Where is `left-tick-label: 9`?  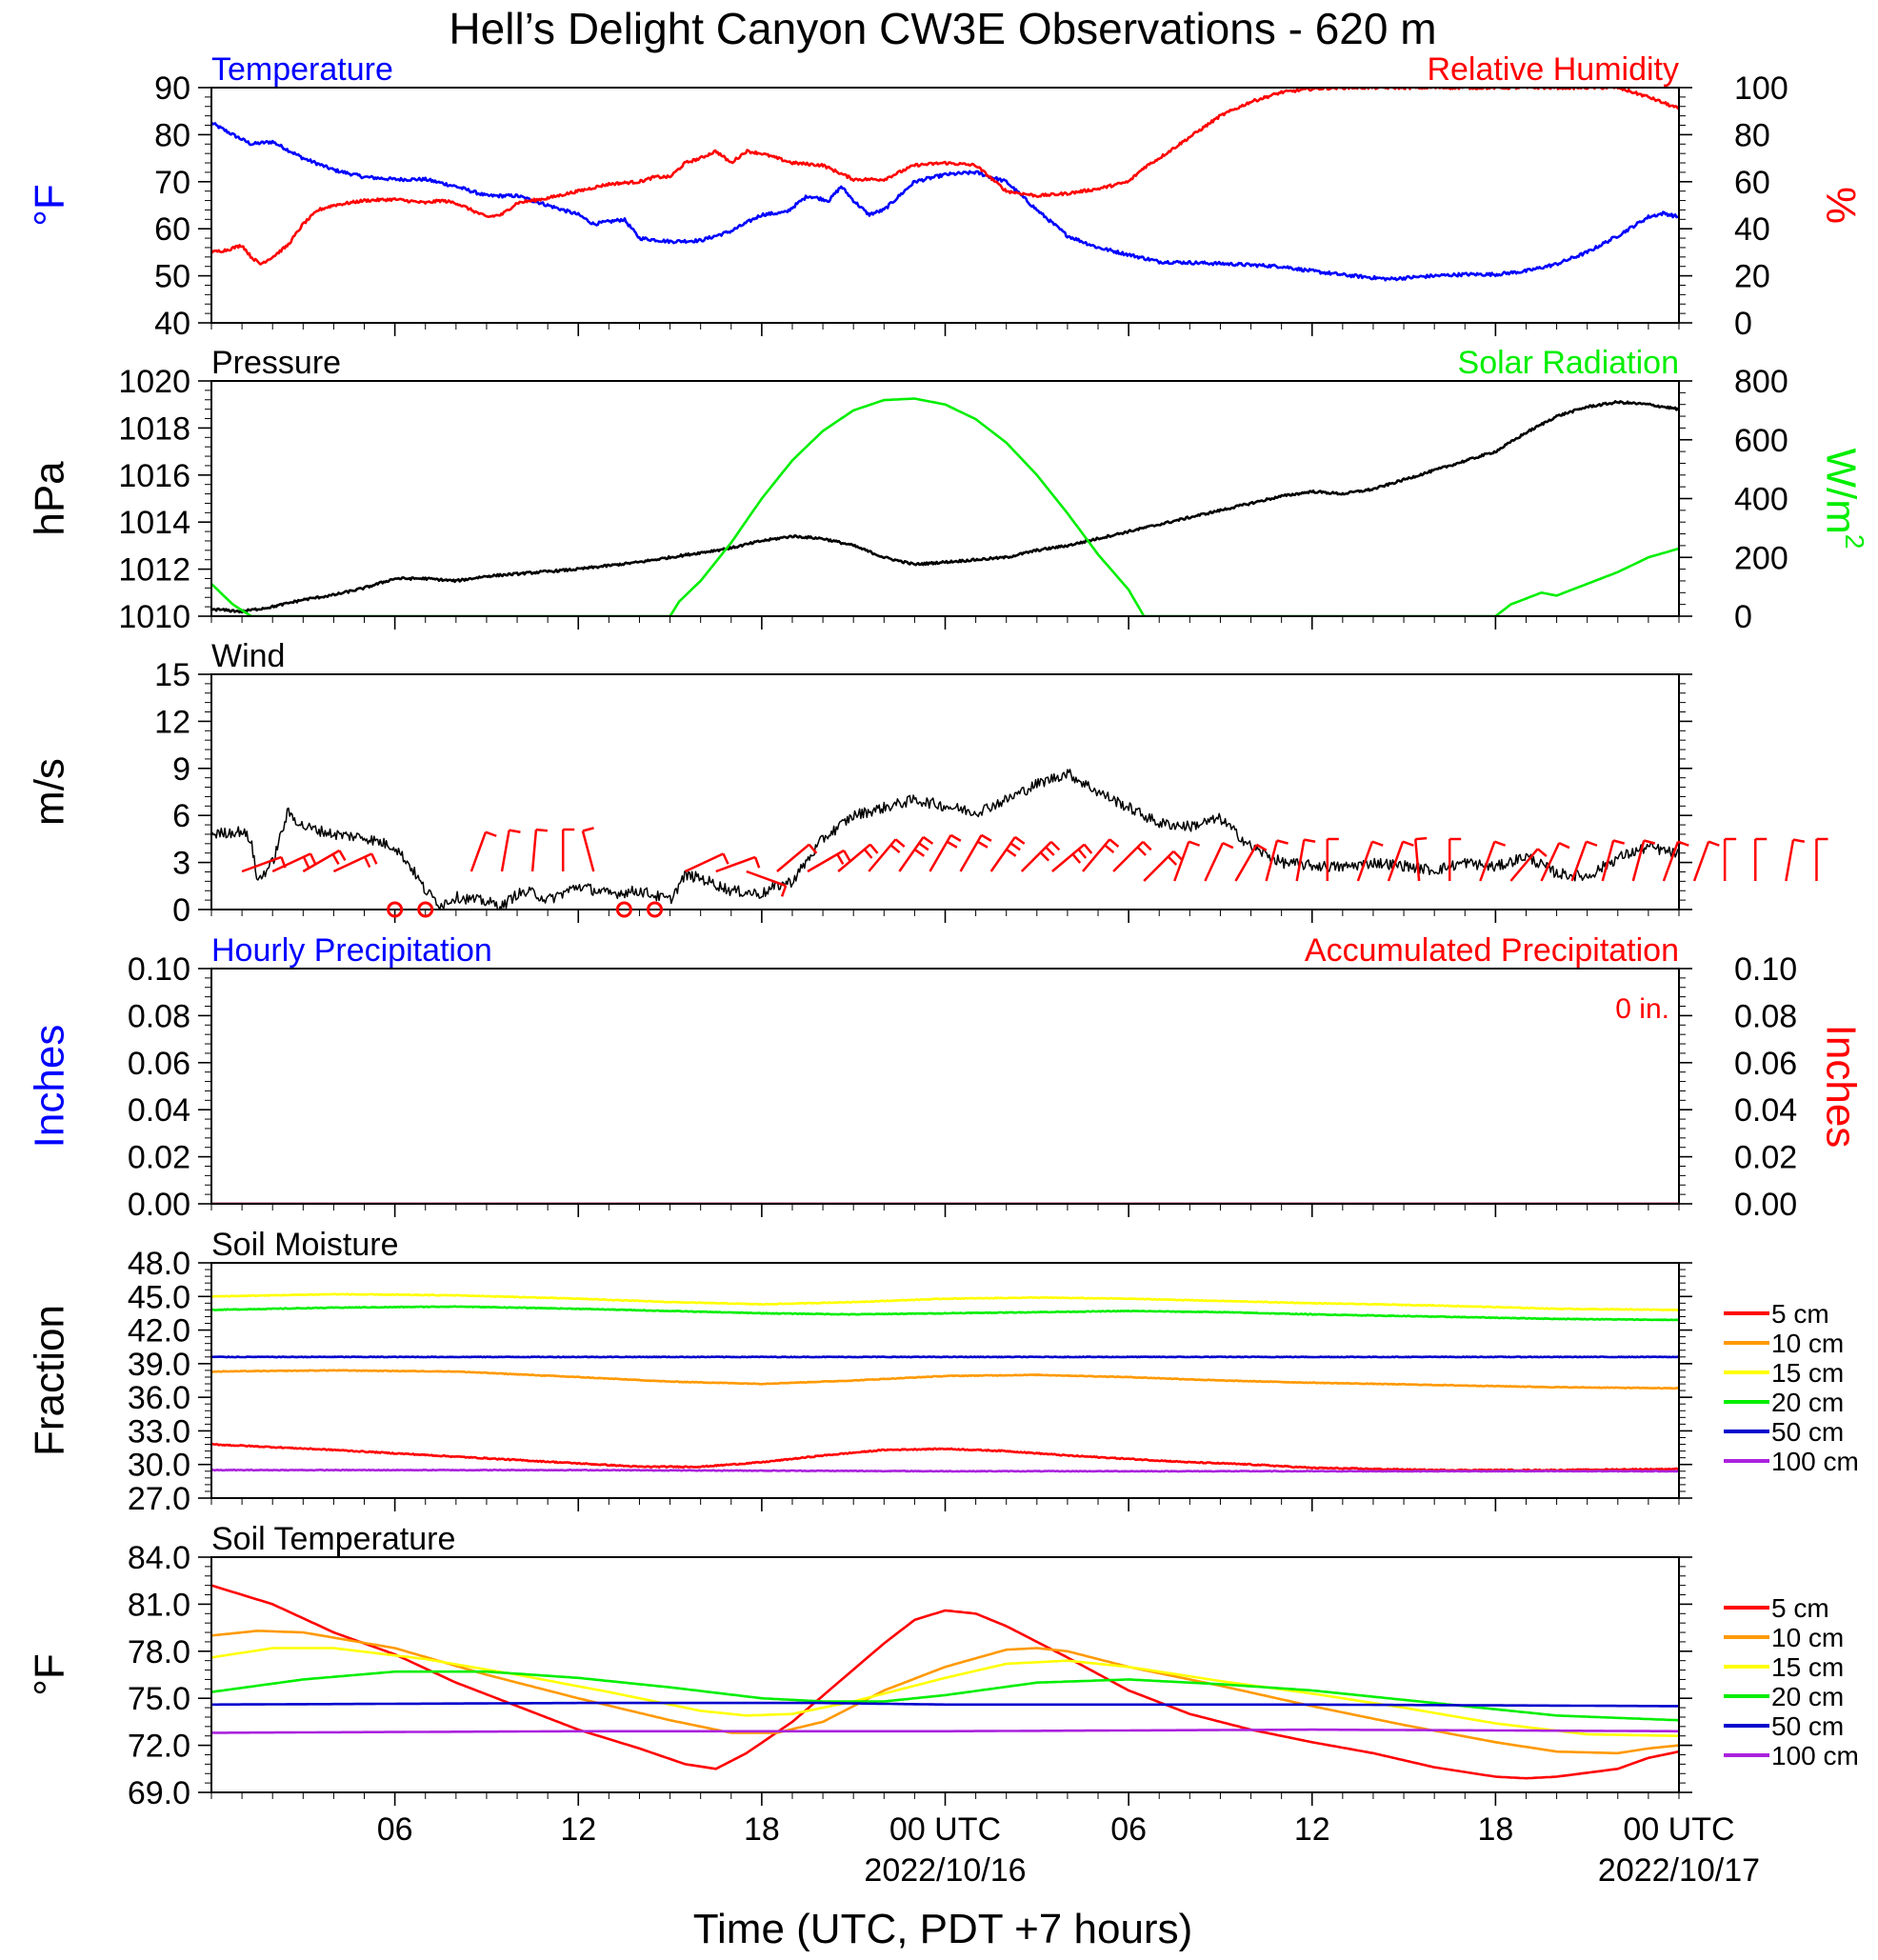 left-tick-label: 9 is located at coordinates (181, 769).